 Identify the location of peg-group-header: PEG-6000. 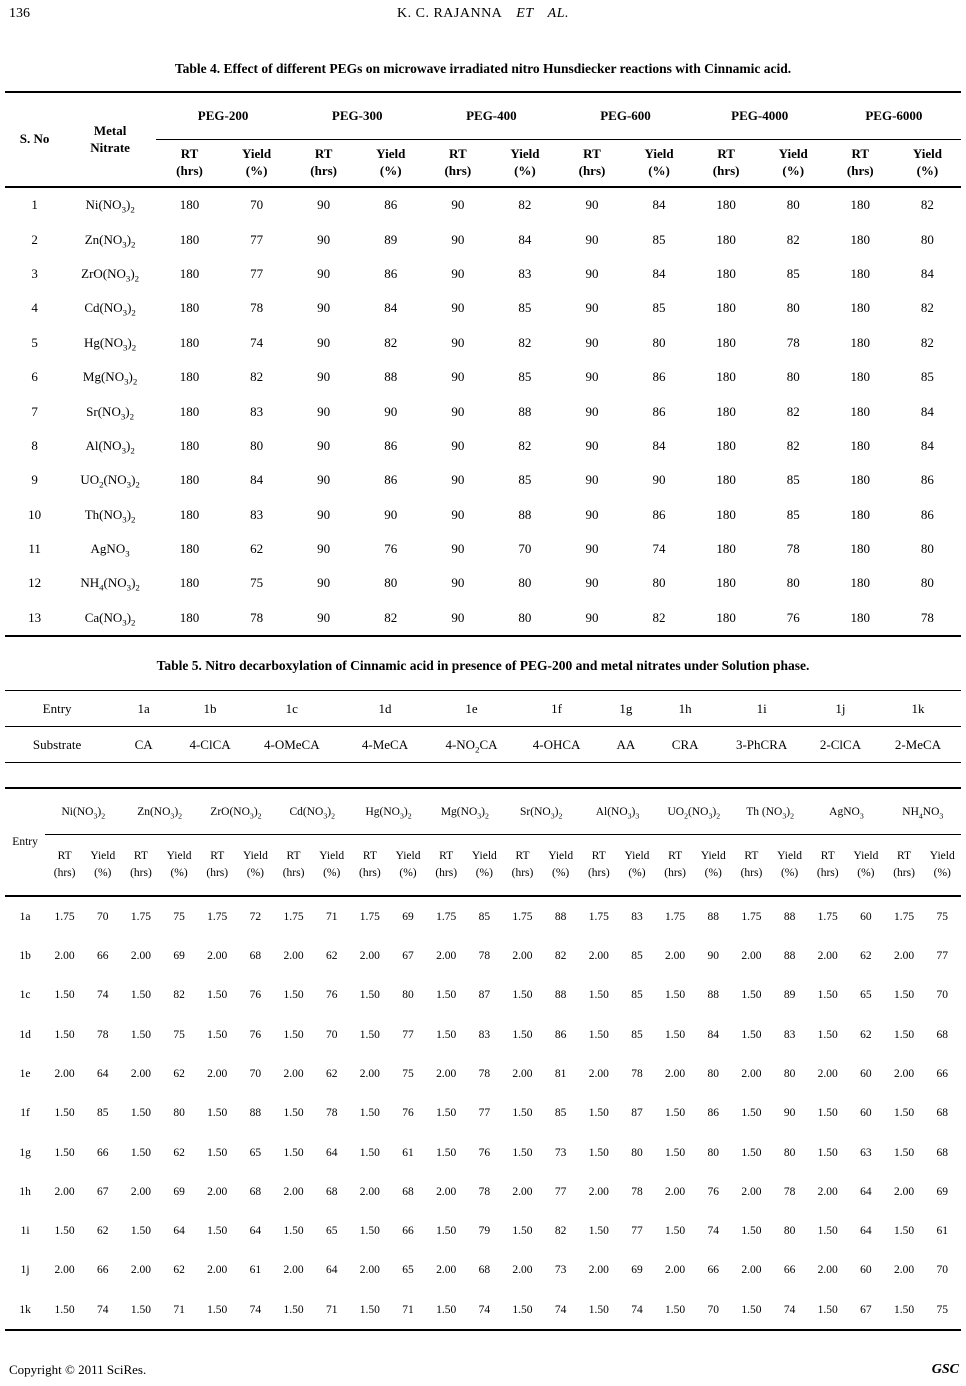
(893, 116).